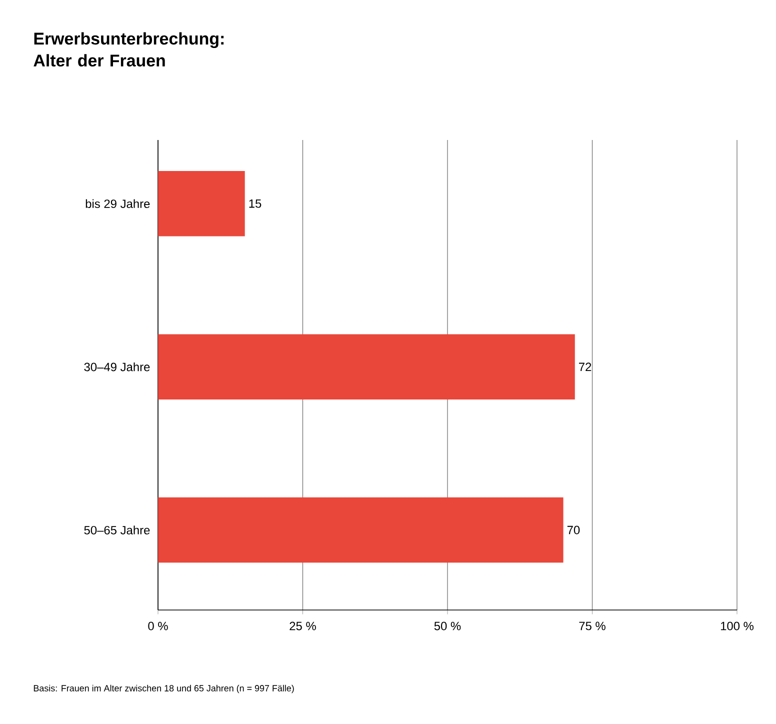  Describe the element at coordinates (255, 203) in the screenshot. I see `data-label: 15` at that location.